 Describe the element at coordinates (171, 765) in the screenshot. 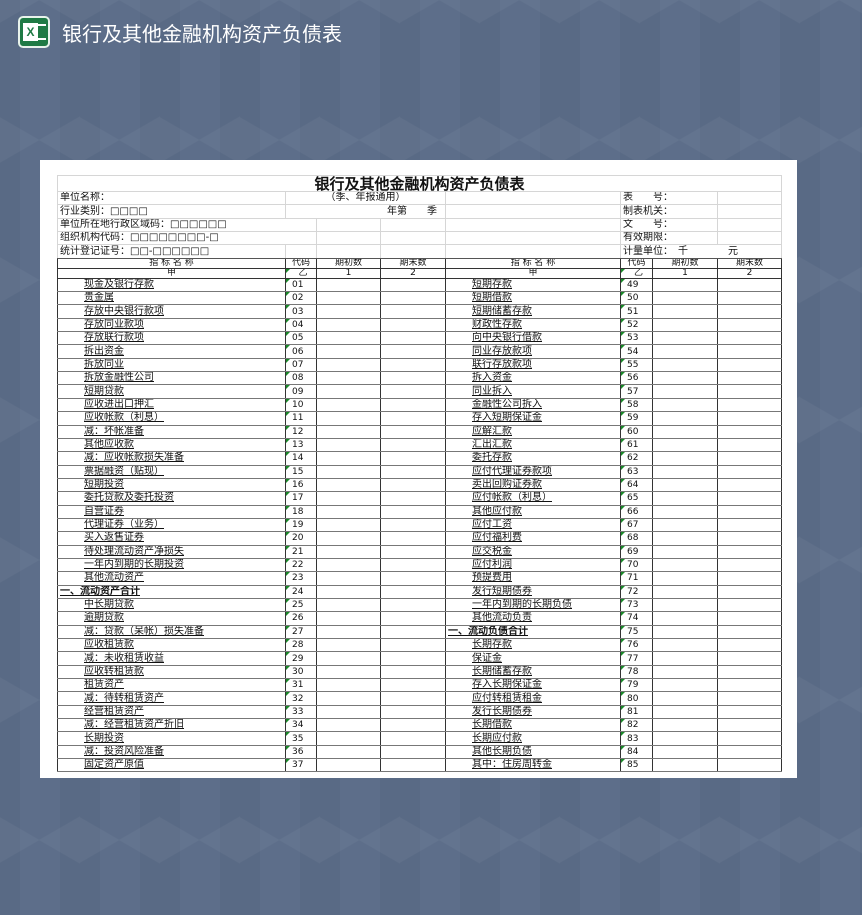

I see `item-name: 固定资产原值` at that location.